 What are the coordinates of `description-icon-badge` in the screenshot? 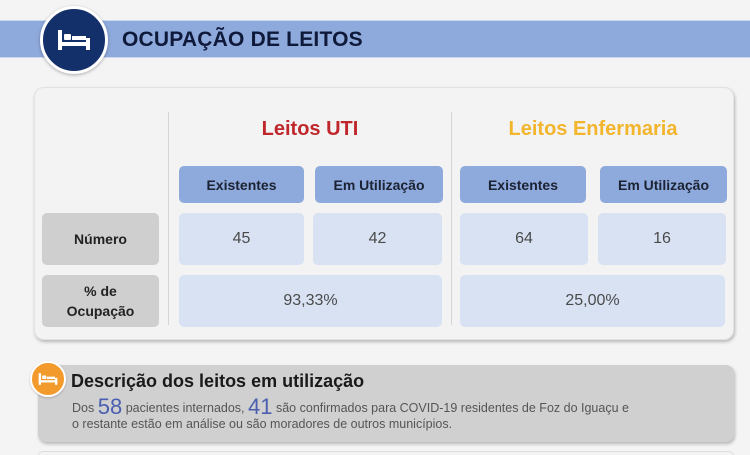 It's located at (48, 379).